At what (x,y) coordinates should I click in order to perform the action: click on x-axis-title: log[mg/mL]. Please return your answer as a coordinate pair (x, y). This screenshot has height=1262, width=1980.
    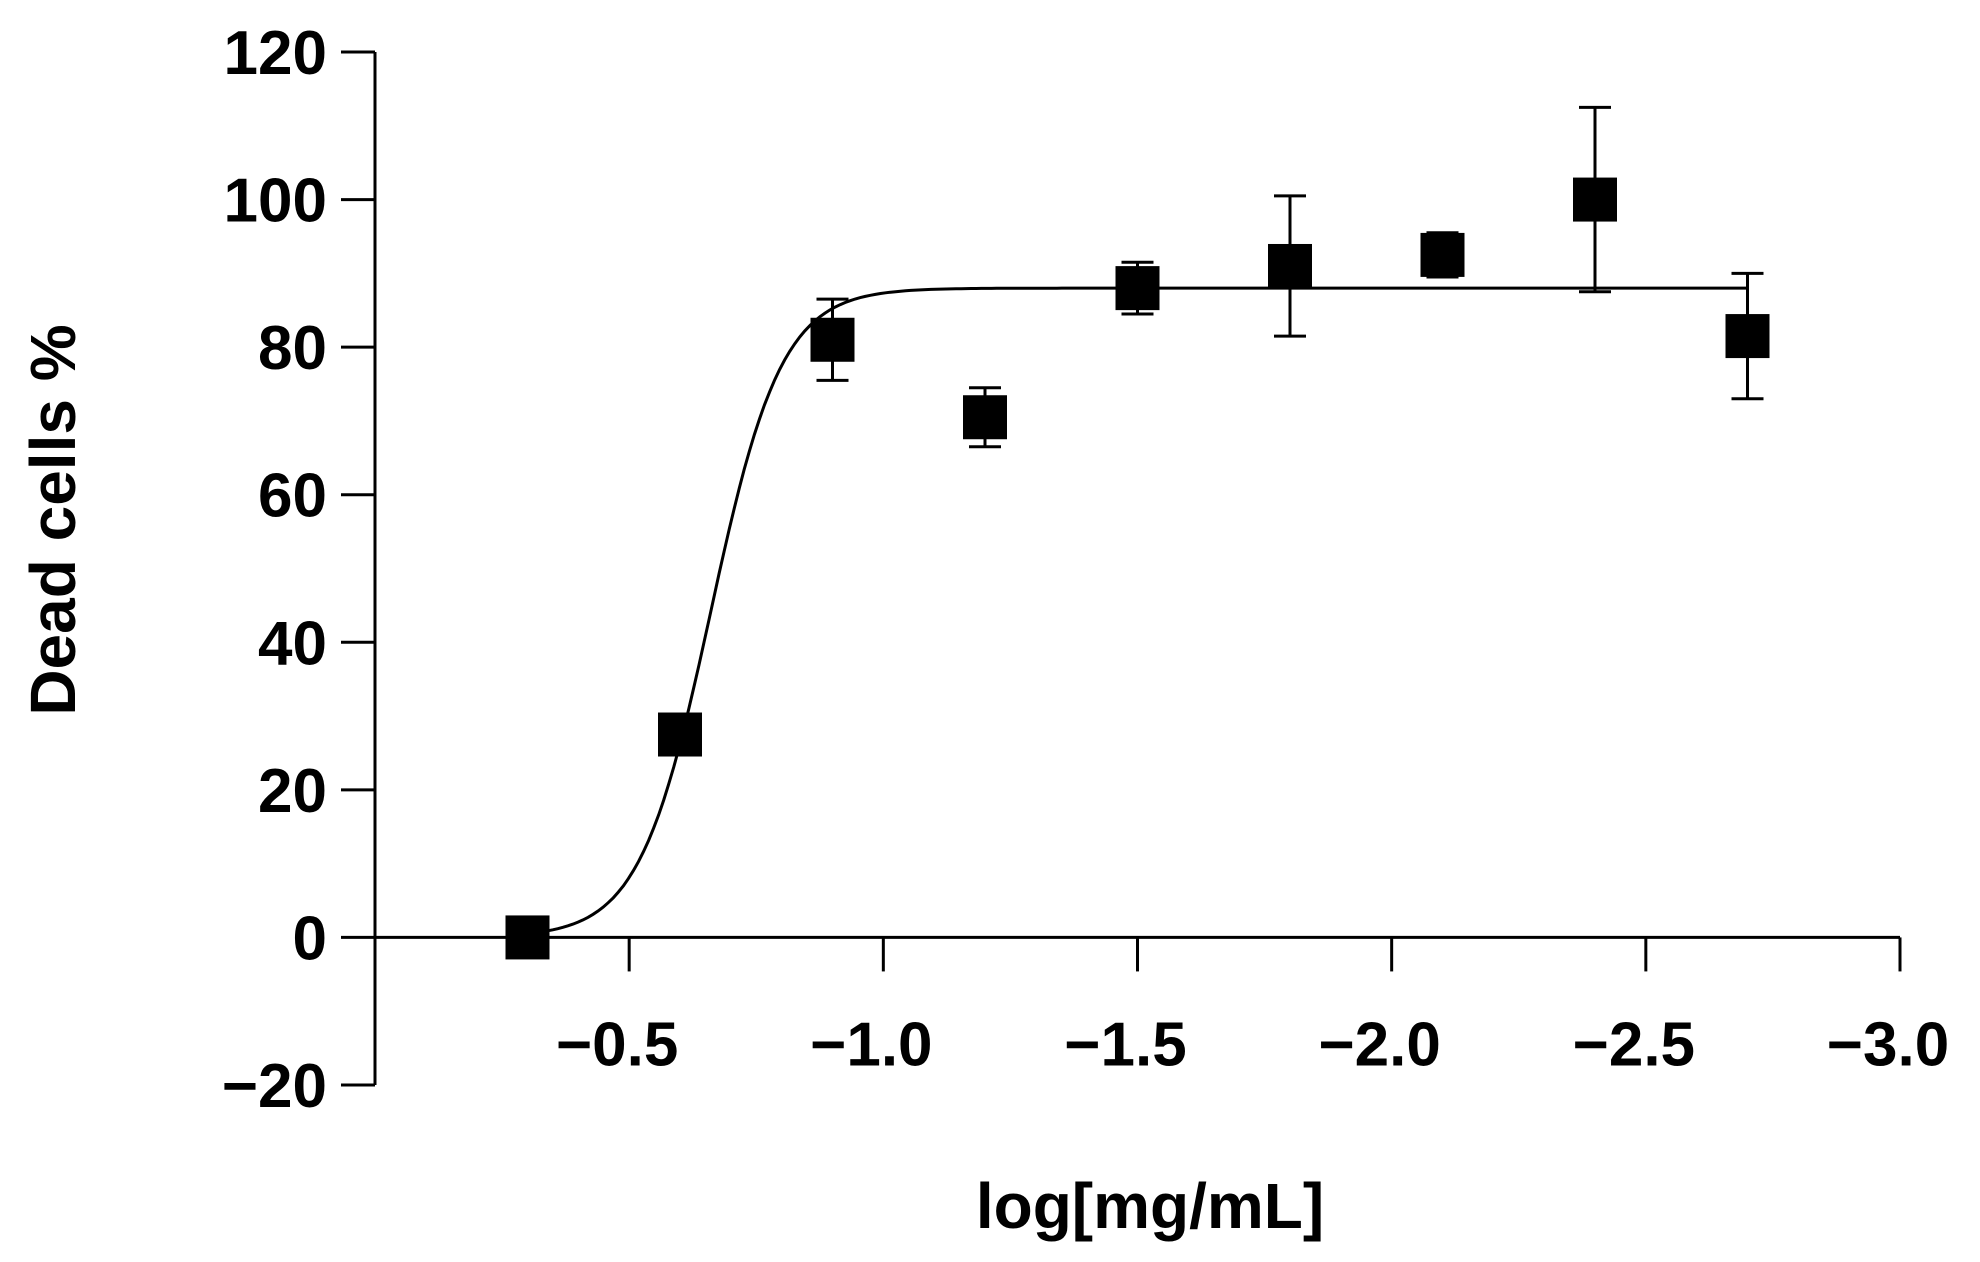
    Looking at the image, I should click on (1150, 1206).